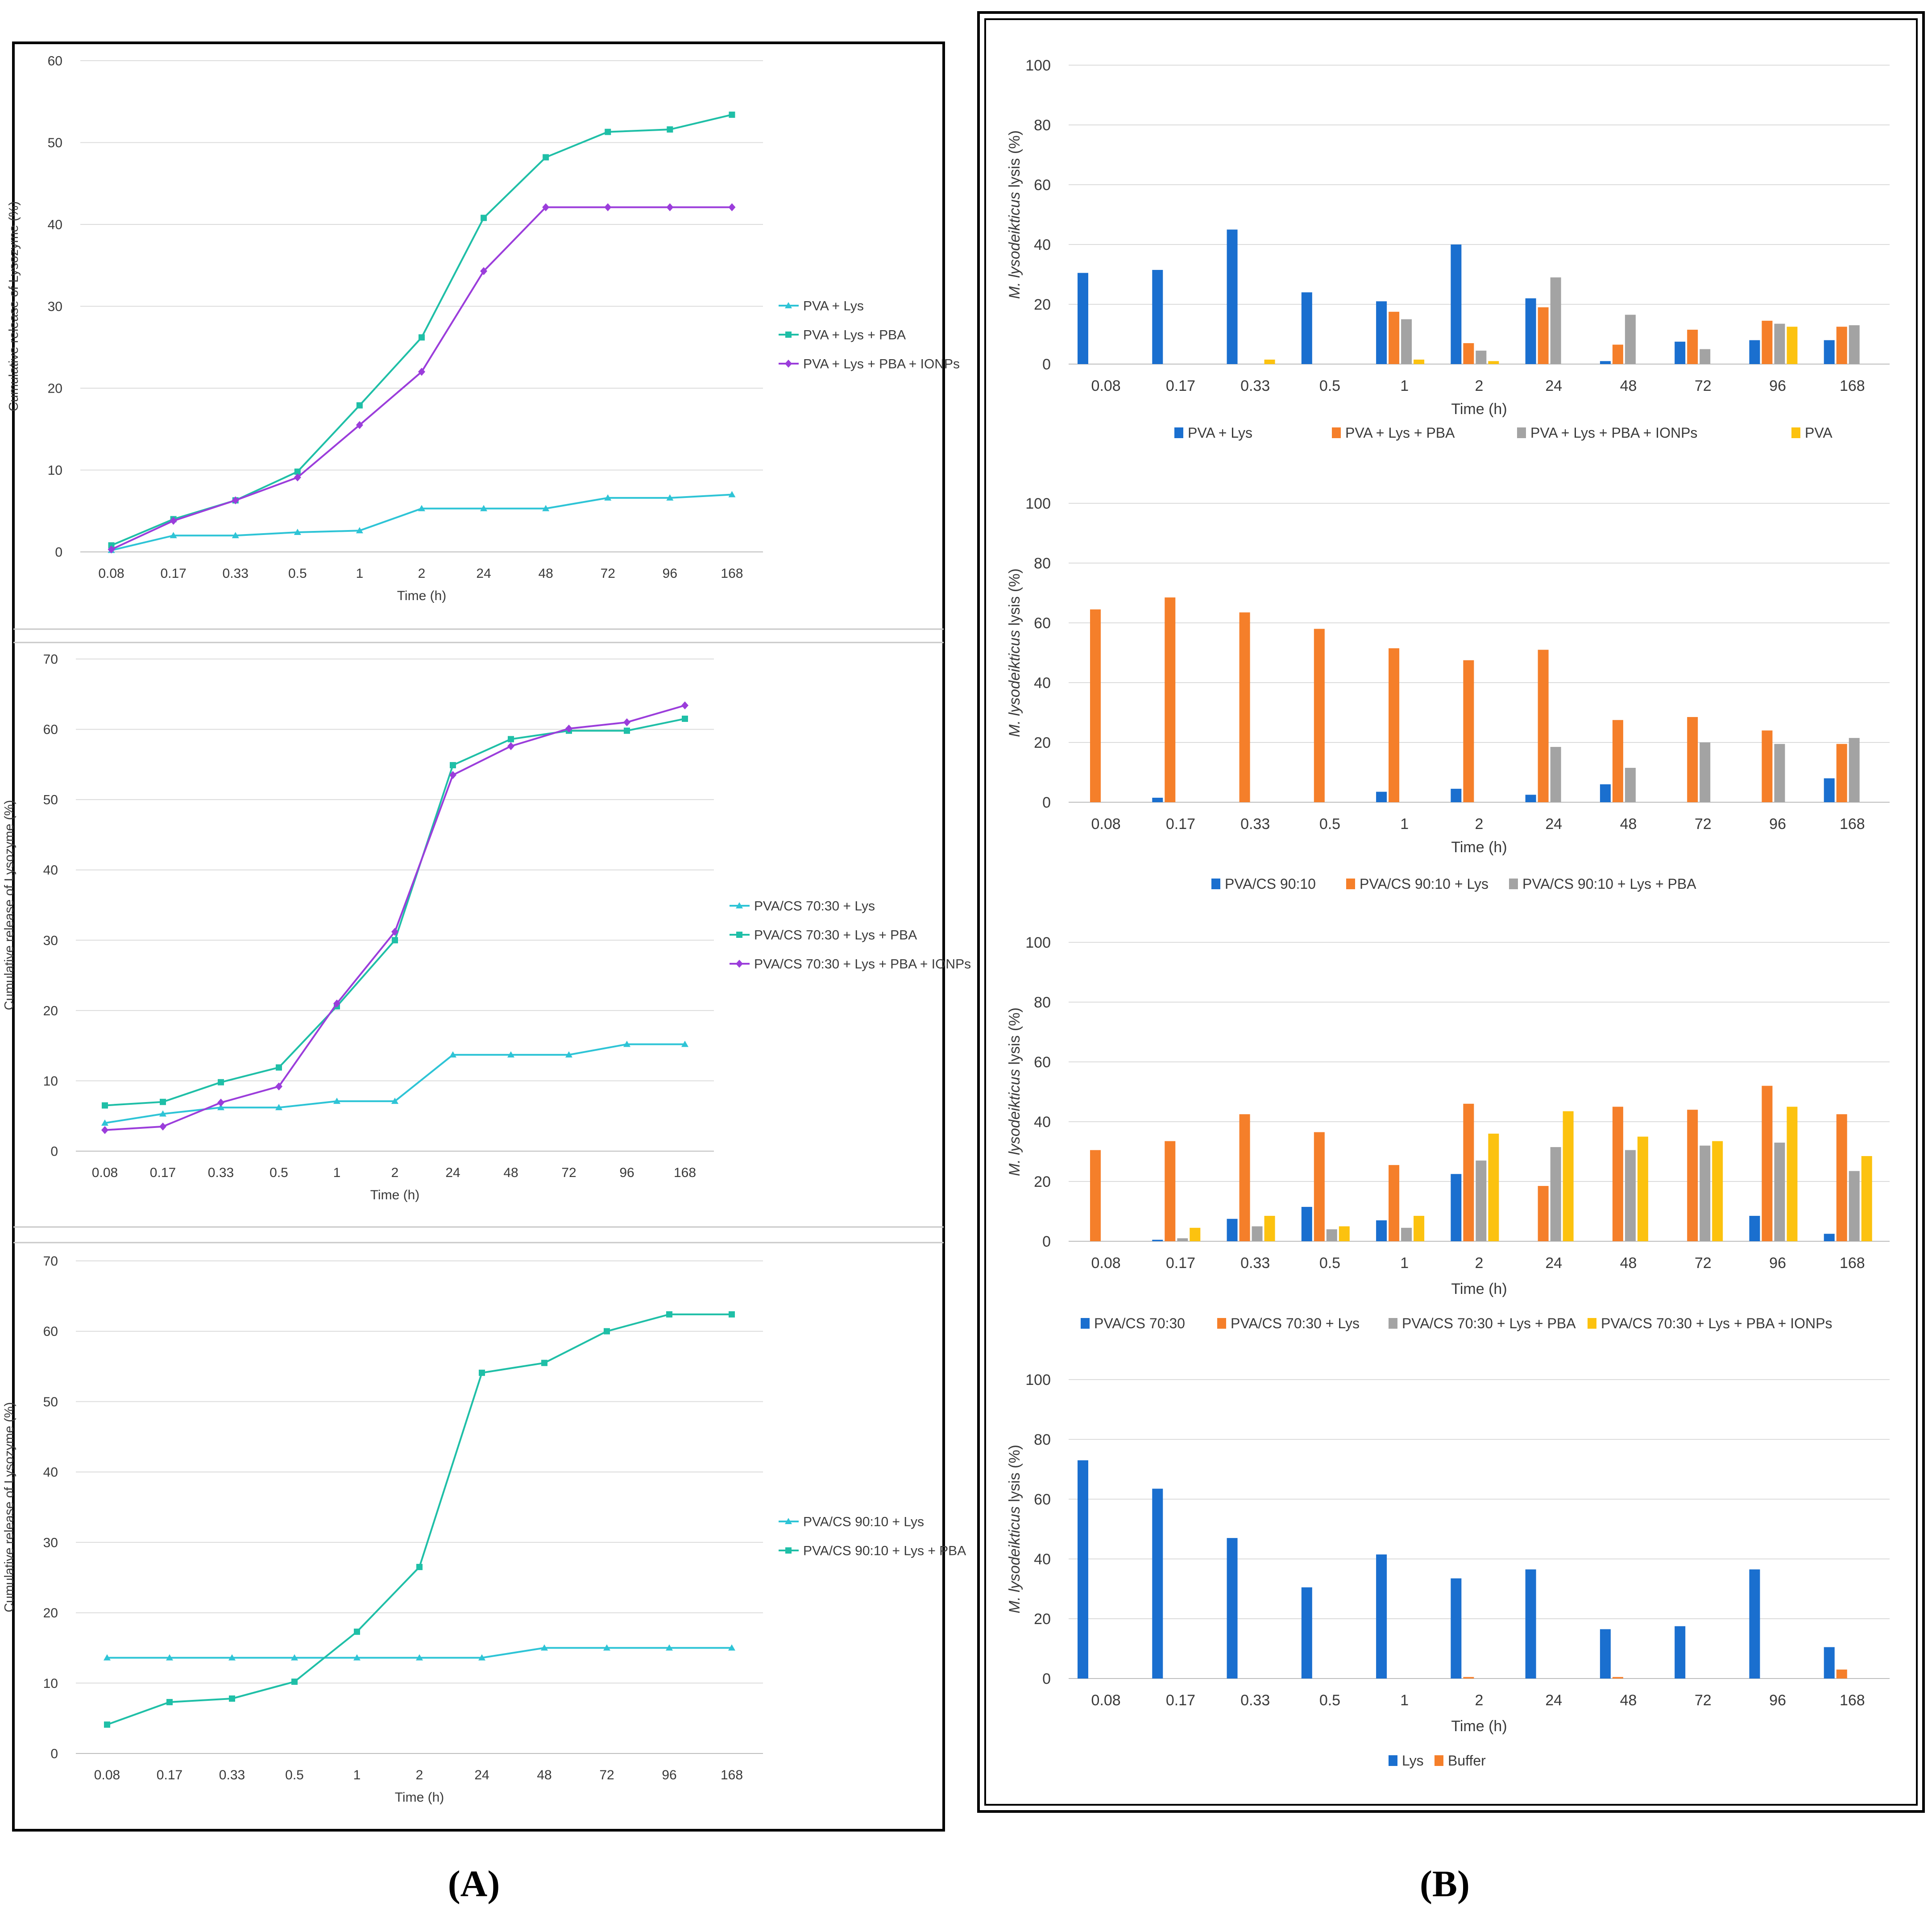 This screenshot has width=1932, height=1919. What do you see at coordinates (802, 906) in the screenshot?
I see `legend-entry: PVA/CS 70:30 + Lys` at bounding box center [802, 906].